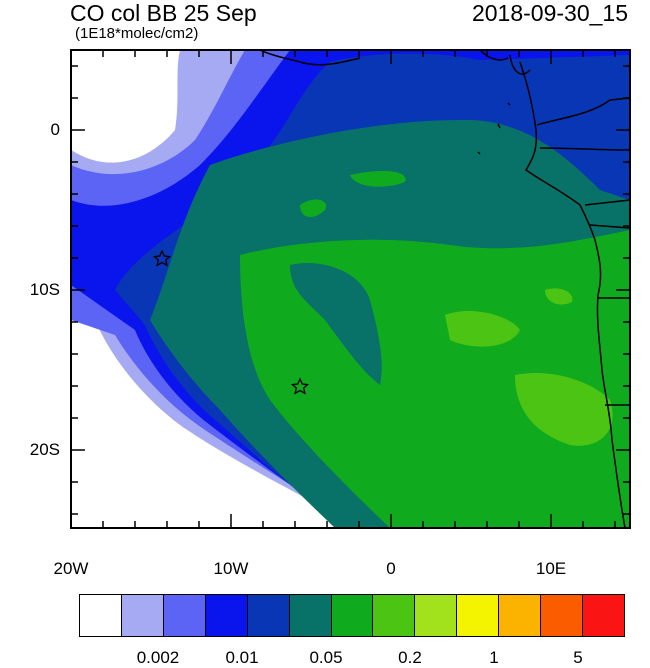 The width and height of the screenshot is (650, 668). Describe the element at coordinates (158, 657) in the screenshot. I see `colorbar-label: 0.002` at that location.